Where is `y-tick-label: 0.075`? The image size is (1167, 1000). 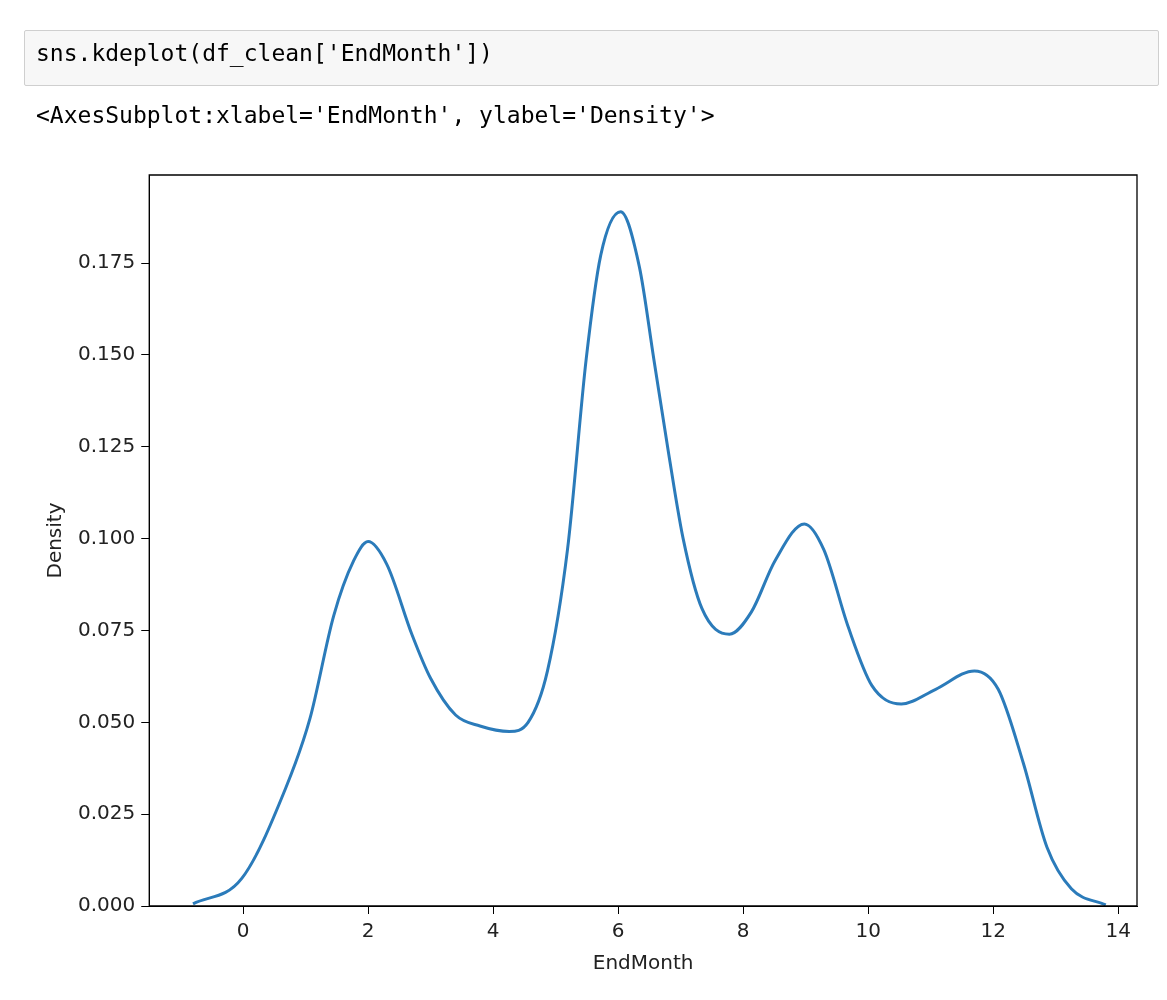 y-tick-label: 0.075 is located at coordinates (106, 628).